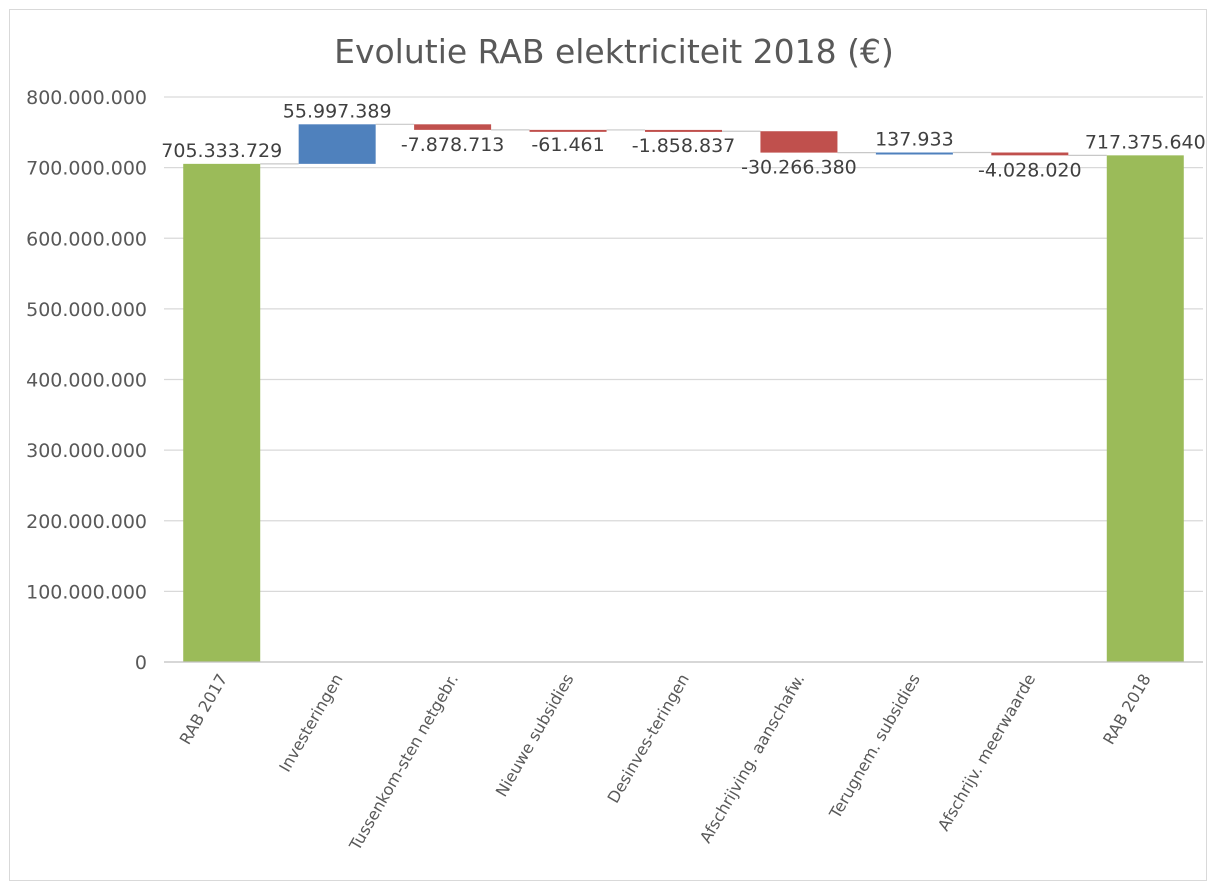 The width and height of the screenshot is (1215, 889). I want to click on category-label: Afschrijving. aanschafw., so click(752, 759).